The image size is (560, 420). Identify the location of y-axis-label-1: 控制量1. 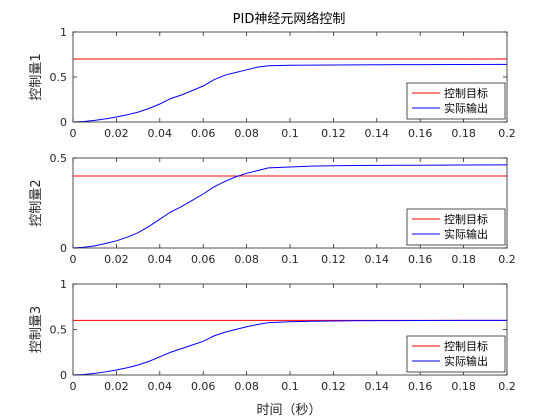
(36, 76).